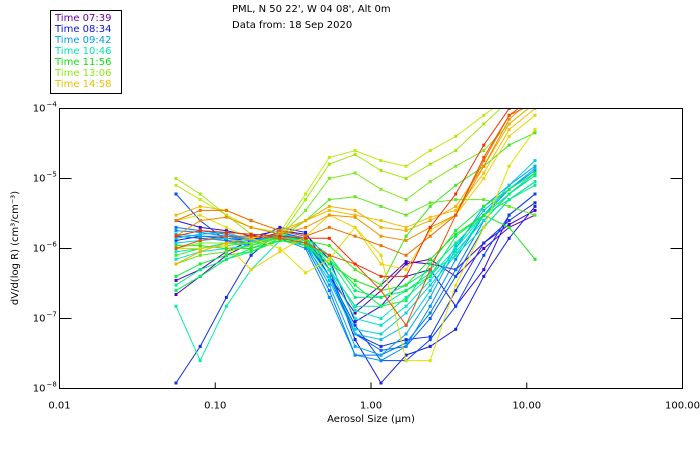 The width and height of the screenshot is (700, 450). Describe the element at coordinates (15, 248) in the screenshot. I see `y-axis-title: dV/d(log R) (cm³/cm⁻³)` at that location.